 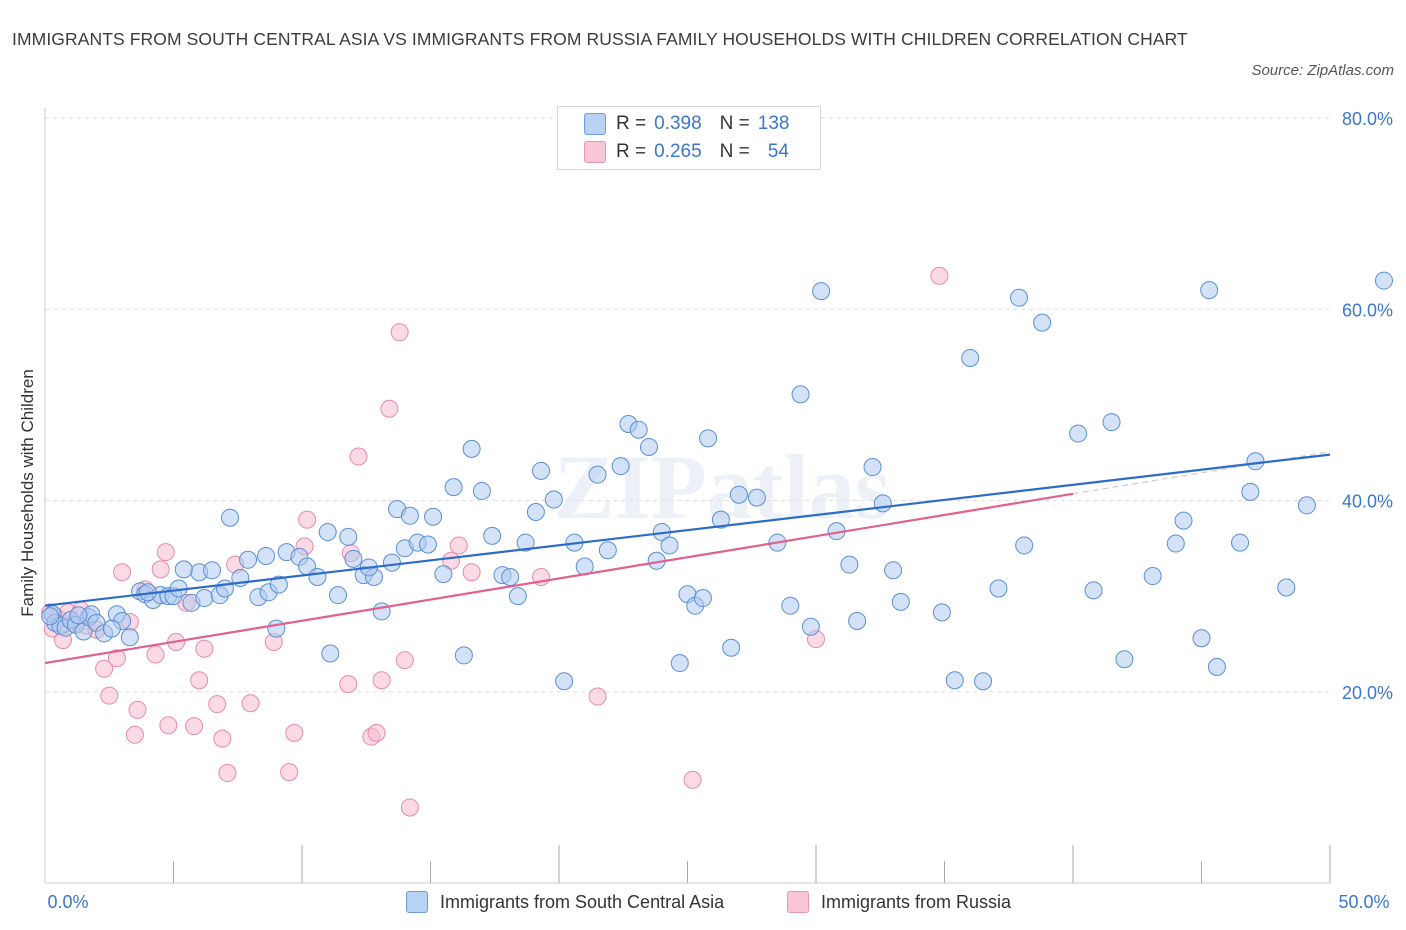 What do you see at coordinates (67, 902) in the screenshot?
I see `x-tick-label-min: 0.0%` at bounding box center [67, 902].